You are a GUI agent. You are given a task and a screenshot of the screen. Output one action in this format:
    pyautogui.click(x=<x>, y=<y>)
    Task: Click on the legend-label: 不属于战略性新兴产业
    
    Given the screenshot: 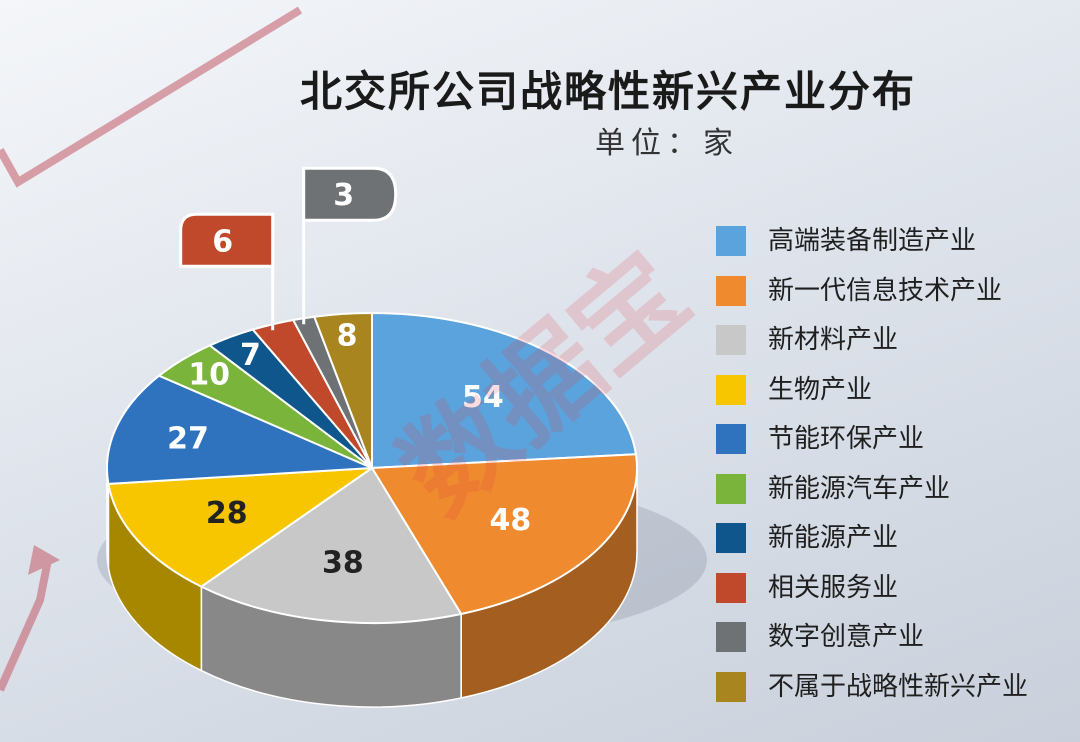 What is the action you would take?
    pyautogui.click(x=898, y=686)
    